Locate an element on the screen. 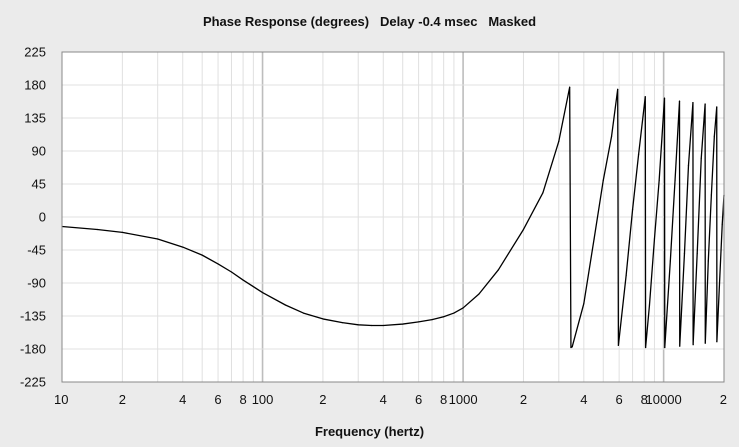 This screenshot has width=739, height=447. y-tick-label: -135 is located at coordinates (33, 316).